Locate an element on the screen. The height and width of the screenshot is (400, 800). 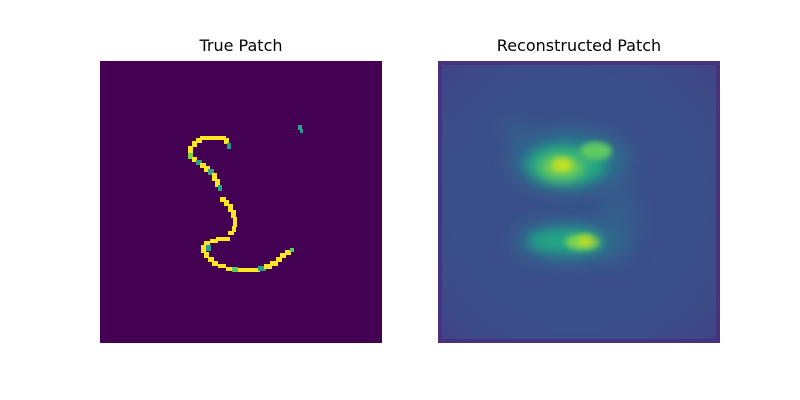
blob-upper is located at coordinates (570, 161).